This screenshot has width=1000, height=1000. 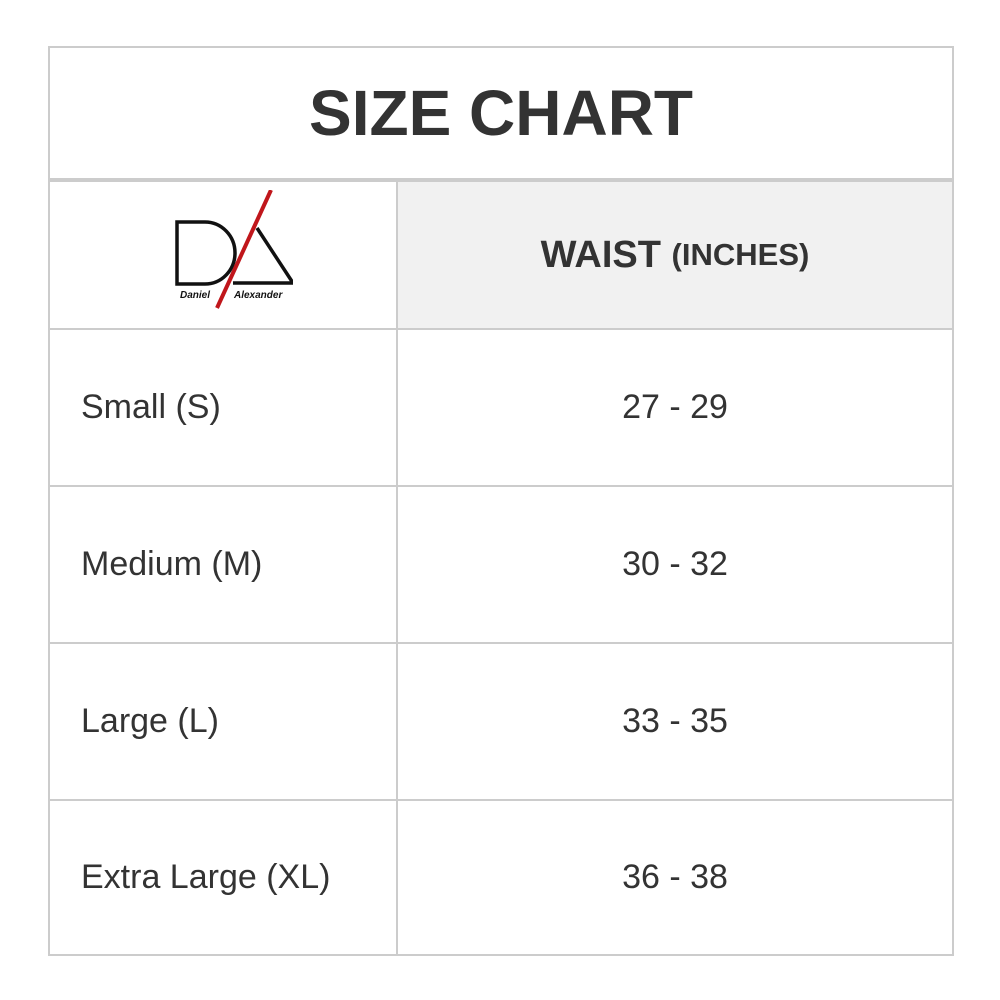 What do you see at coordinates (234, 249) in the screenshot?
I see `brand-logo: Daniel Alexander` at bounding box center [234, 249].